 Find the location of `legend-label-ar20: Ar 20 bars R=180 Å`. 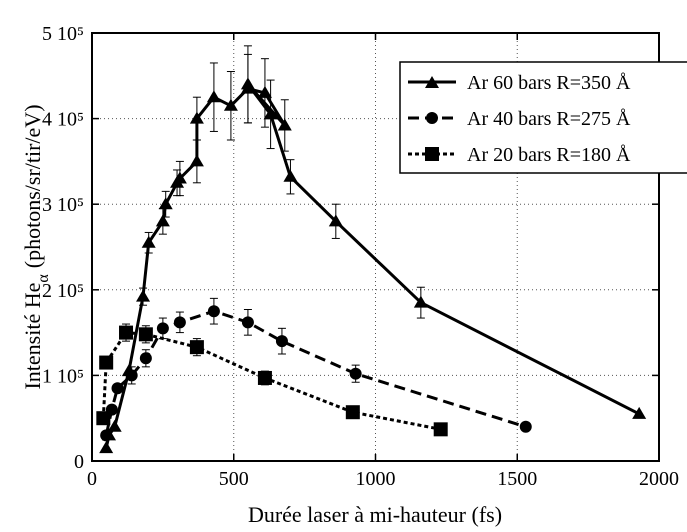

legend-label-ar20: Ar 20 bars R=180 Å is located at coordinates (549, 155).